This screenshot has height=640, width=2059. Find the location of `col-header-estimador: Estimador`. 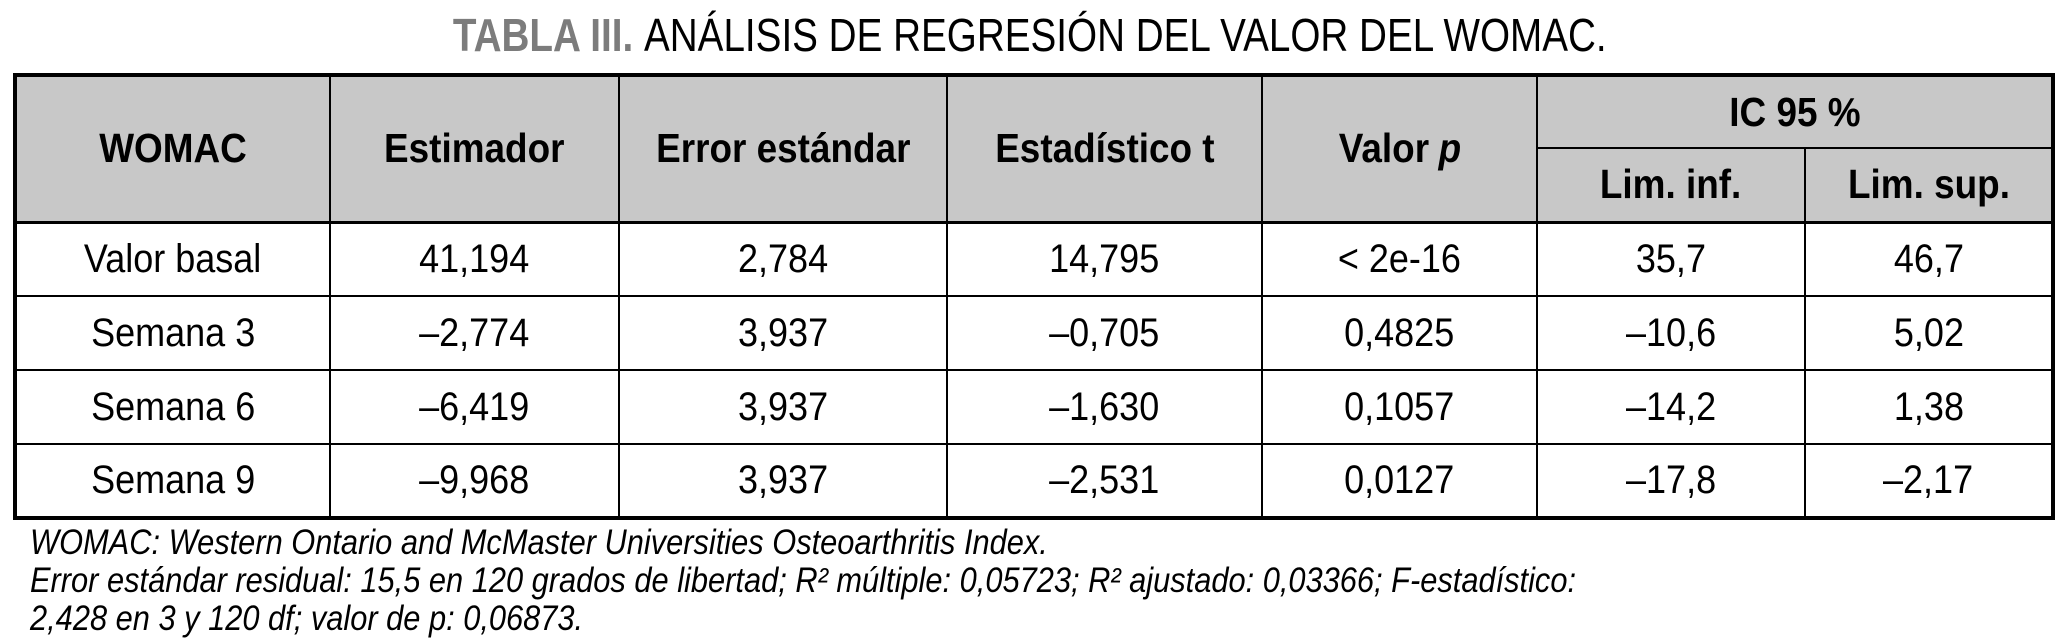

col-header-estimador: Estimador is located at coordinates (474, 149).